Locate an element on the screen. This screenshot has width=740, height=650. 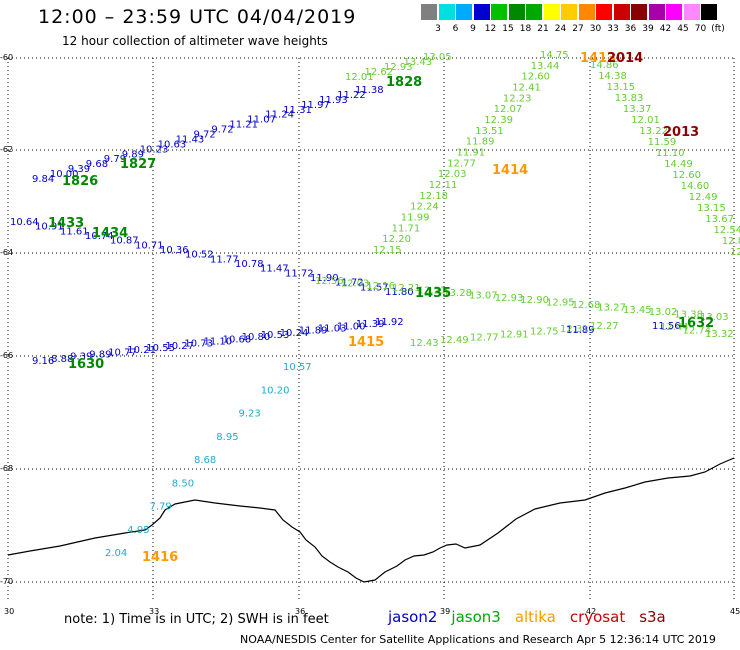
wave-height-label: 13.45 is located at coordinates (637, 310).